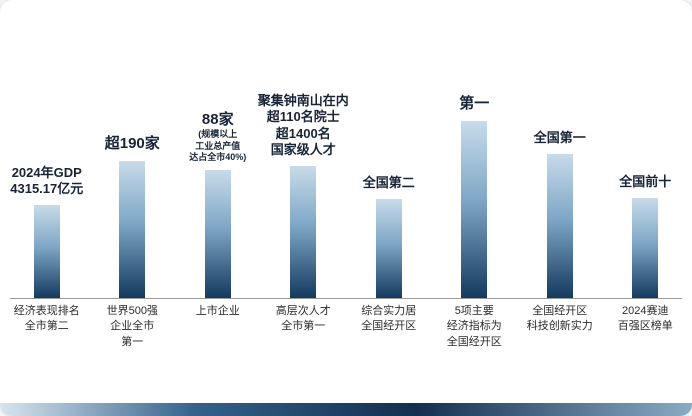 This screenshot has width=692, height=416. I want to click on bar-value-label: 全国第一, so click(560, 138).